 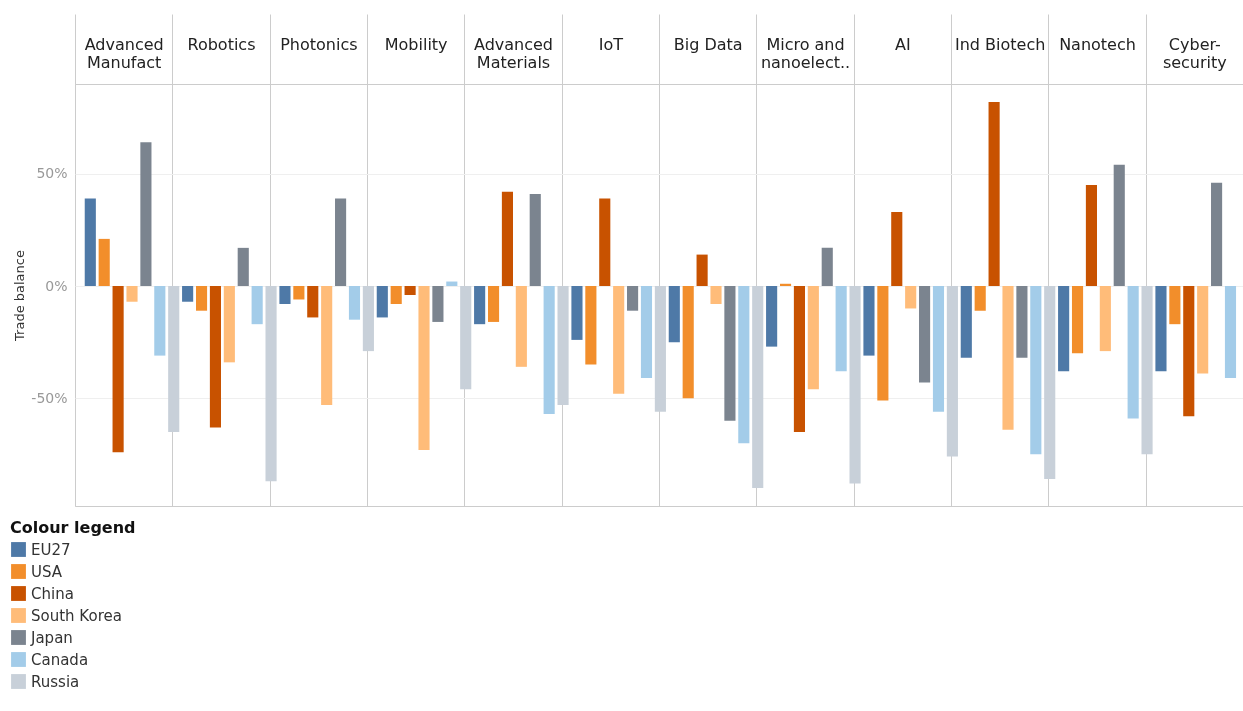 What do you see at coordinates (708, 44) in the screenshot?
I see `x-tick-label: Big Data` at bounding box center [708, 44].